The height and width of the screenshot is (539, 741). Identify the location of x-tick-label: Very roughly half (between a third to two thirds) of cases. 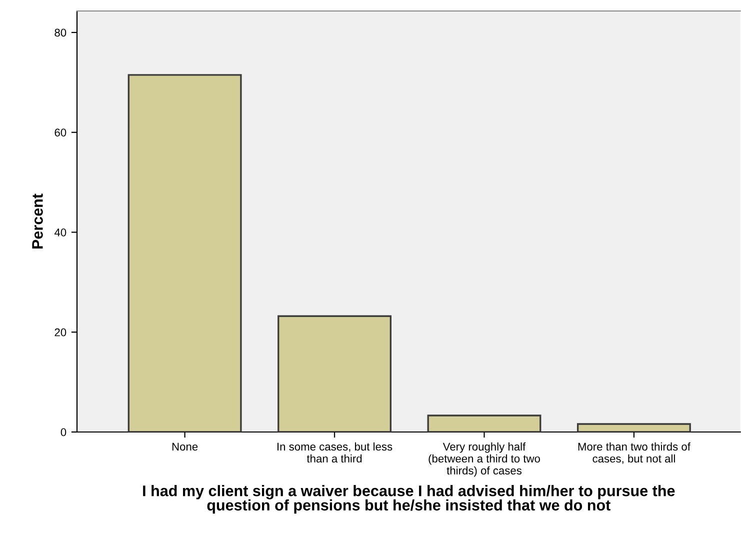
(484, 459).